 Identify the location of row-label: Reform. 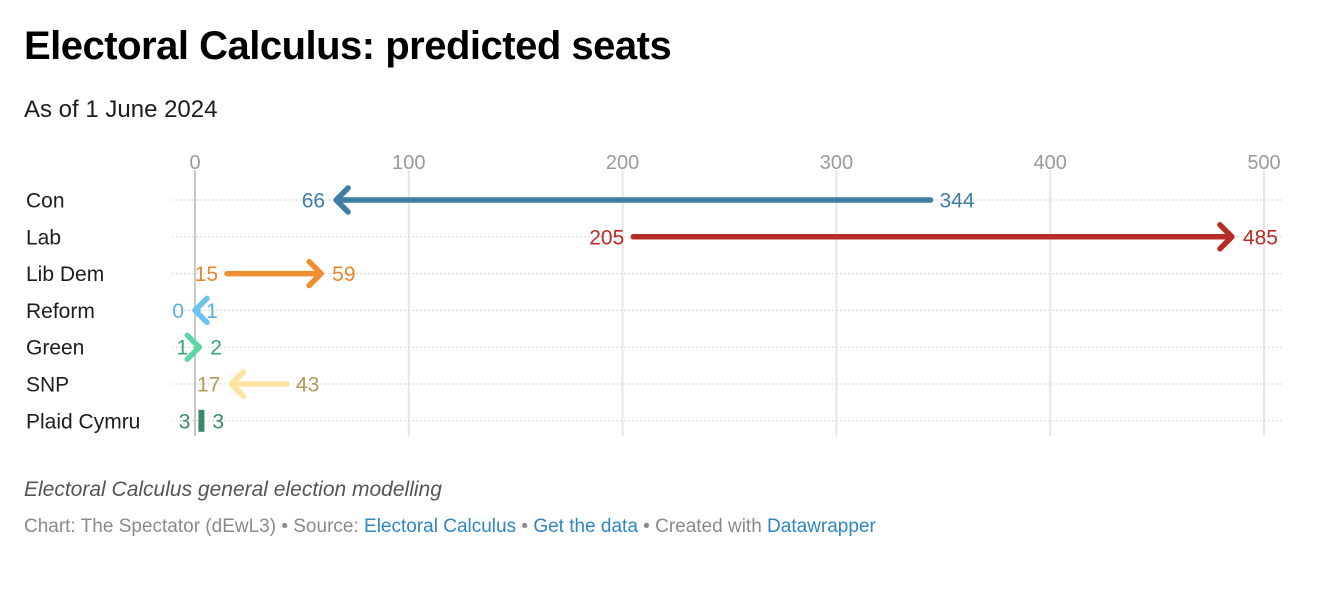
(60, 311).